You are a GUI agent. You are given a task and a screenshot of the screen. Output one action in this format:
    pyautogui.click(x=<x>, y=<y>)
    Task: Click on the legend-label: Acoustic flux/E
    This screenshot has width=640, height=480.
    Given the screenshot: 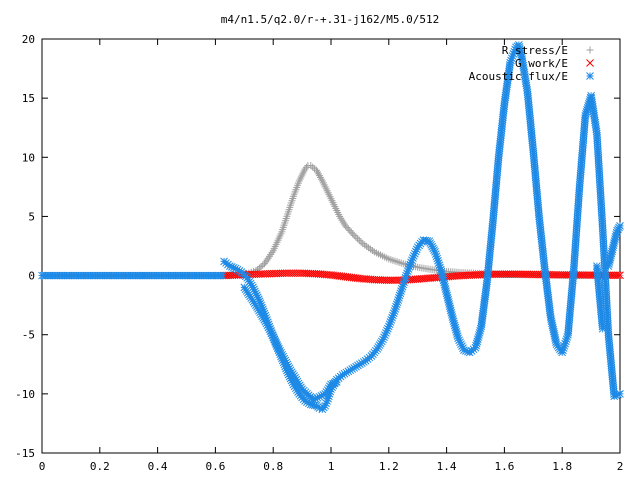 What is the action you would take?
    pyautogui.click(x=518, y=76)
    